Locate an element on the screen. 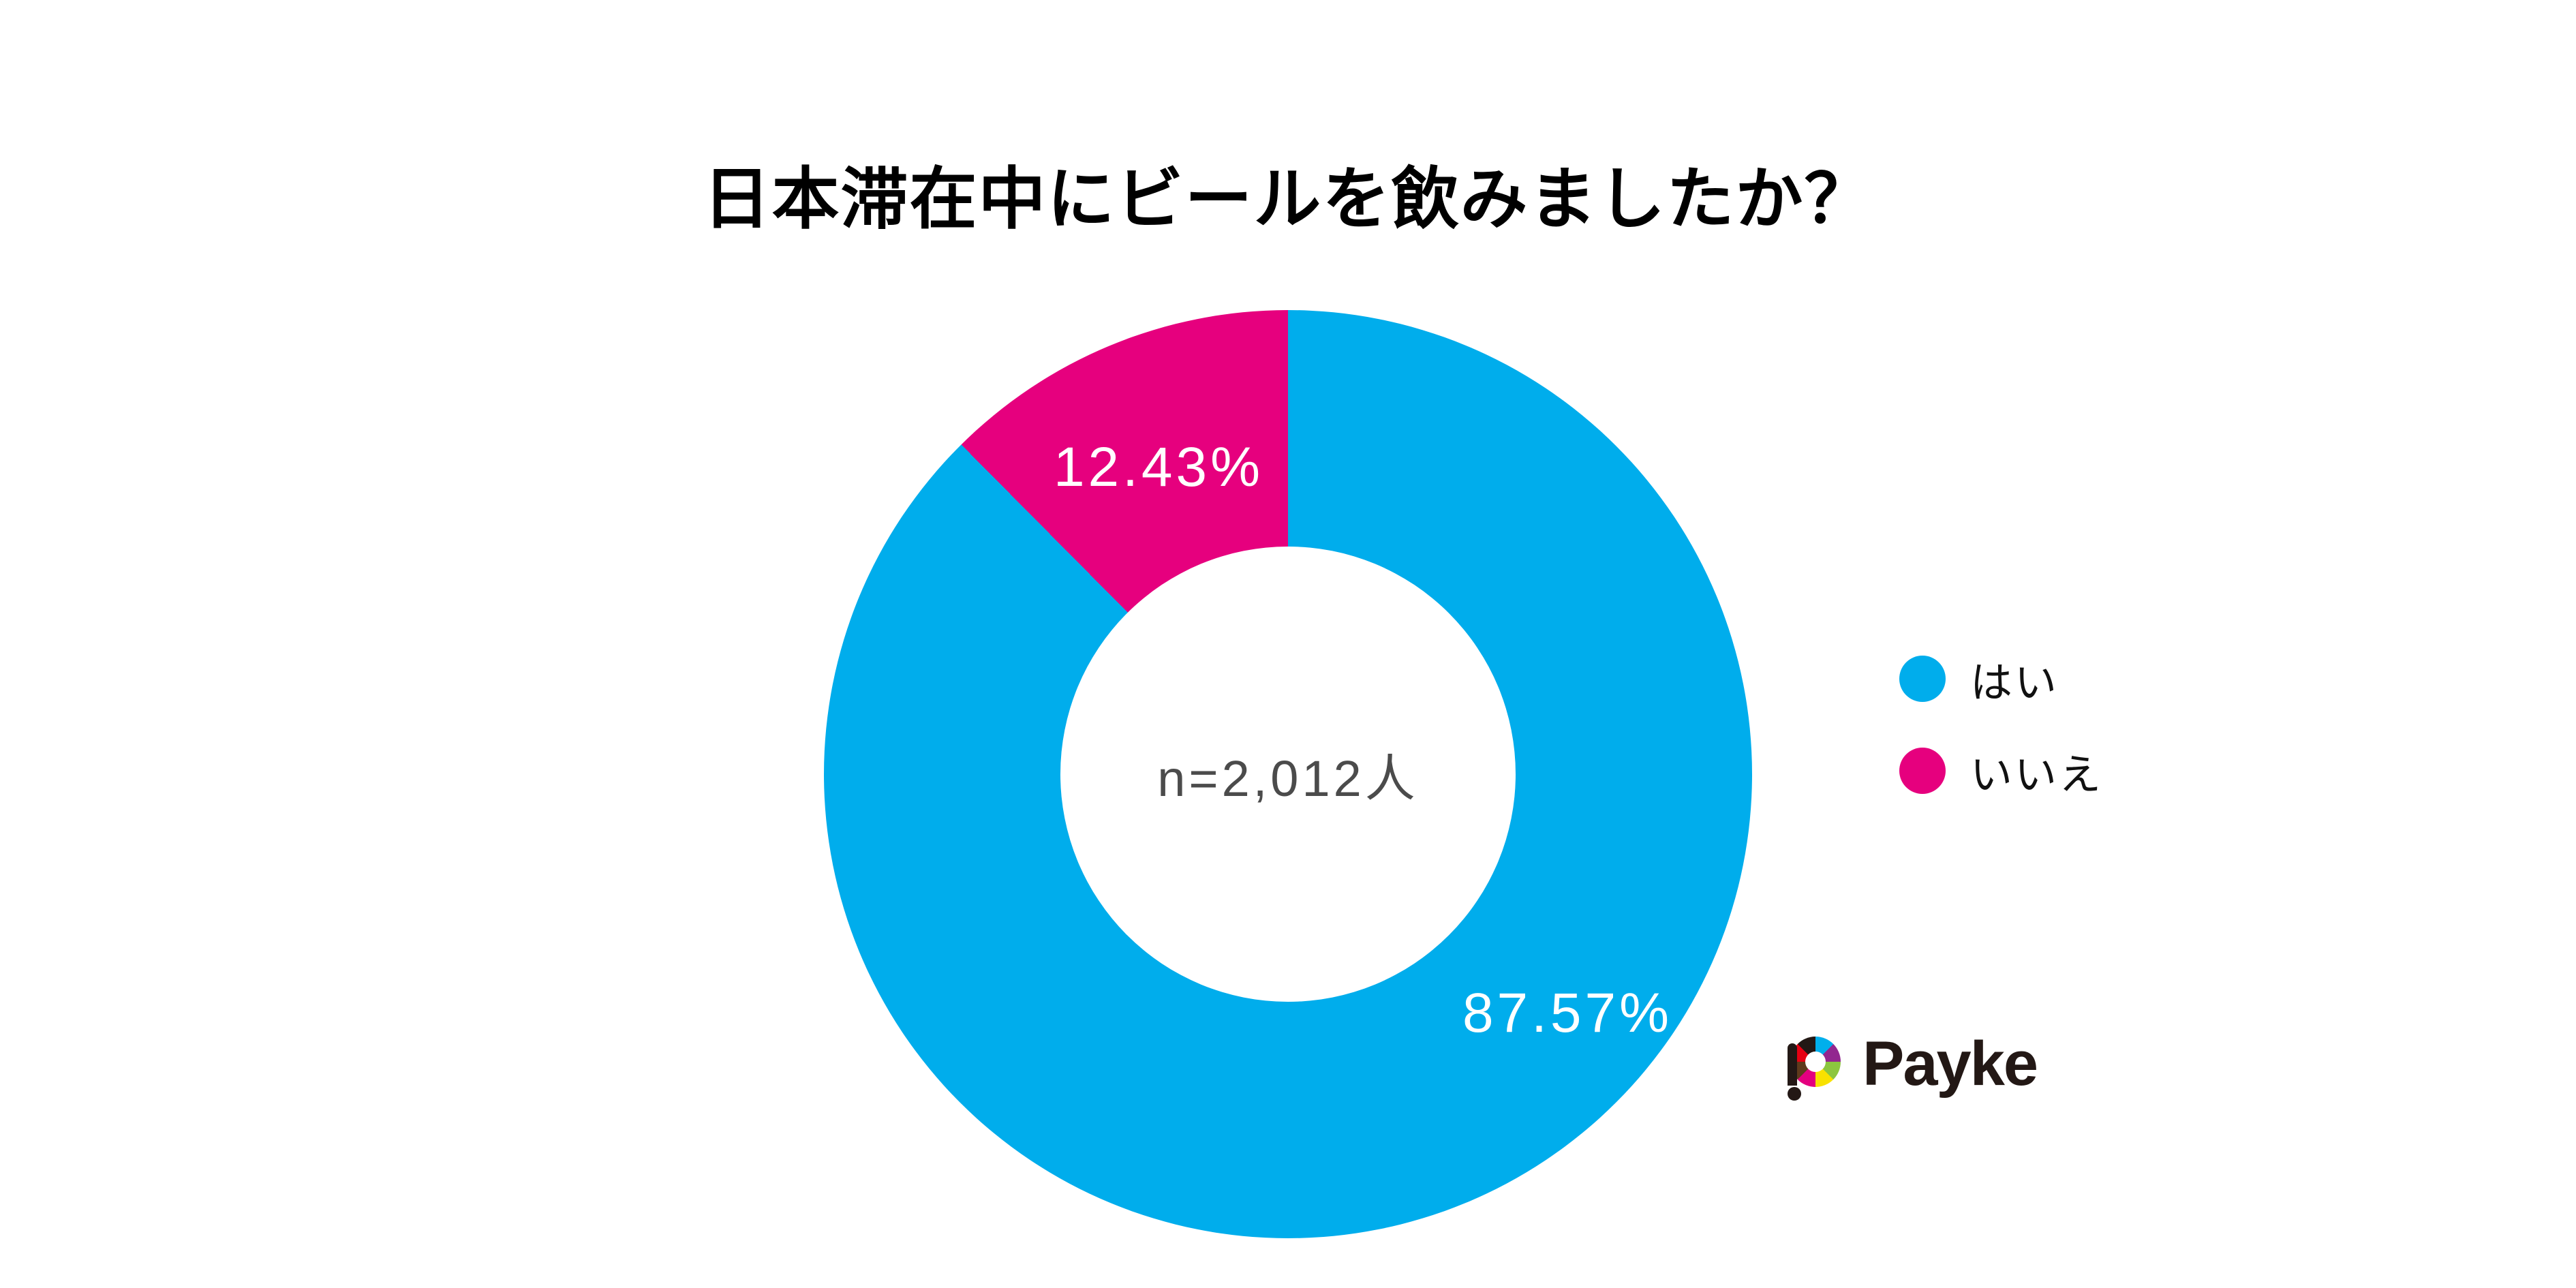  legend-item-no: いいえ is located at coordinates (2001, 770).